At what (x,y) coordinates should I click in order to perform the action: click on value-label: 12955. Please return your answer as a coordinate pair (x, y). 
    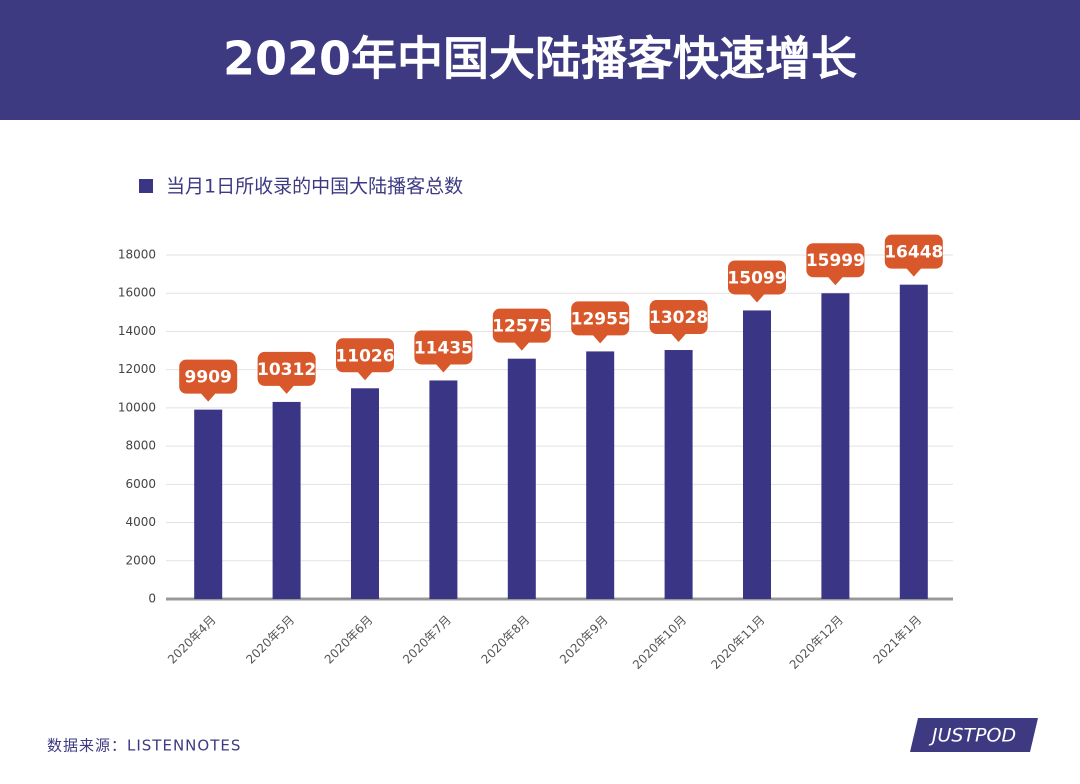
    Looking at the image, I should click on (600, 319).